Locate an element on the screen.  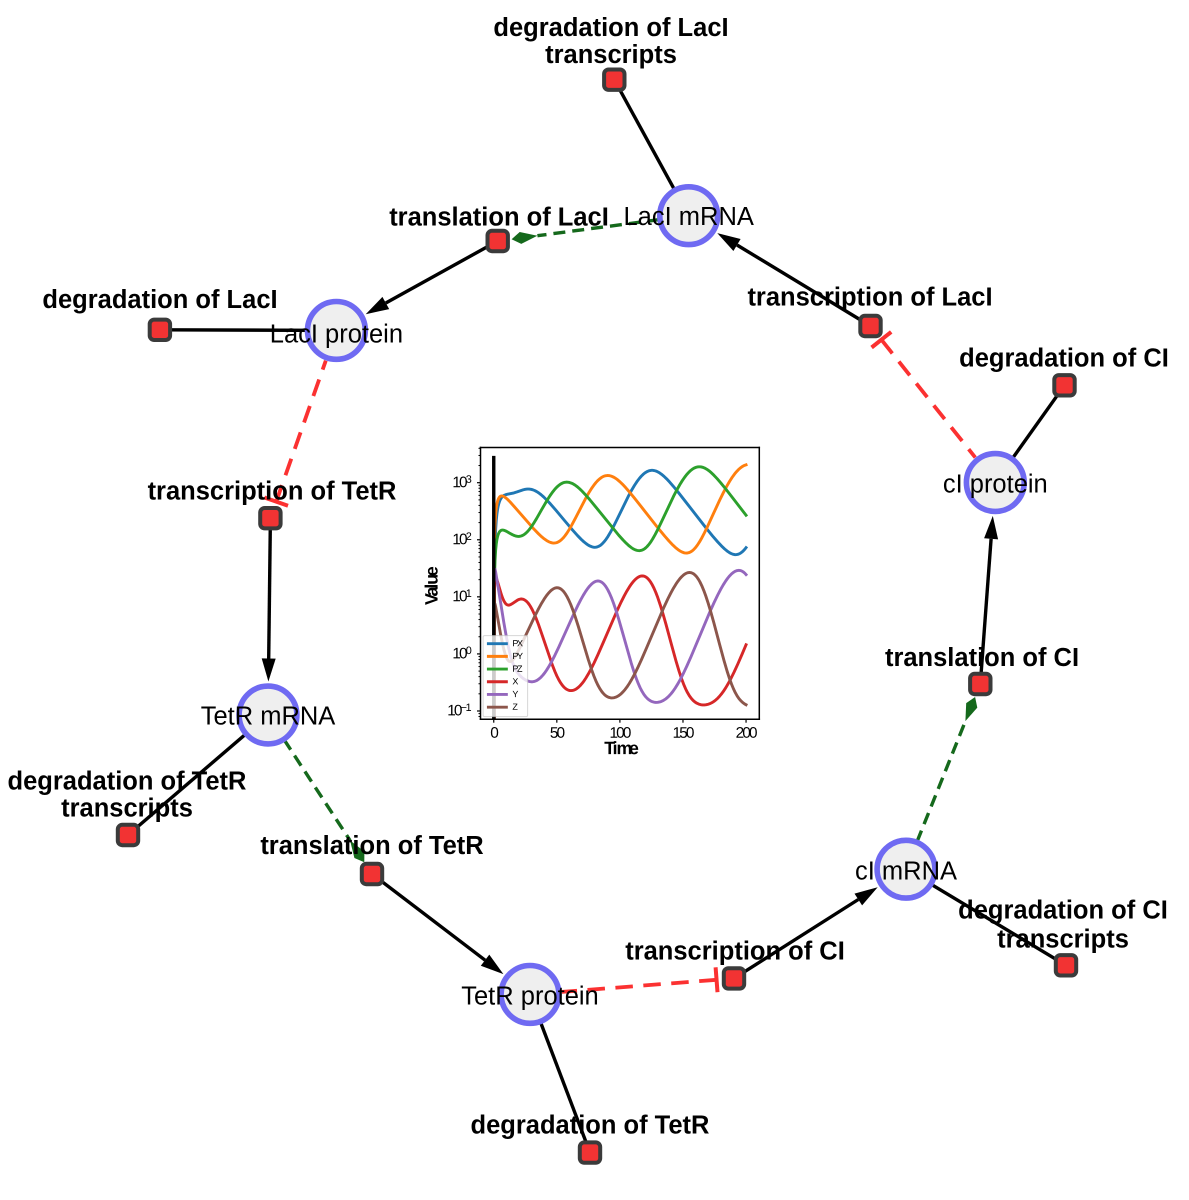
svg-text: transcription of TetR is located at coordinates (272, 492).